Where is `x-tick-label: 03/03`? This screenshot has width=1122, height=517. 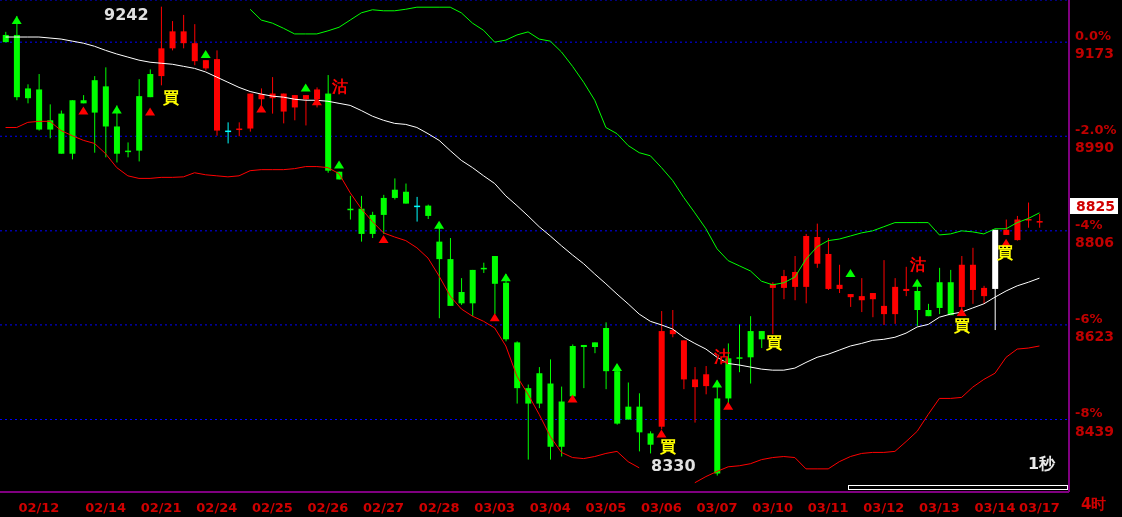 x-tick-label: 03/03 is located at coordinates (495, 507).